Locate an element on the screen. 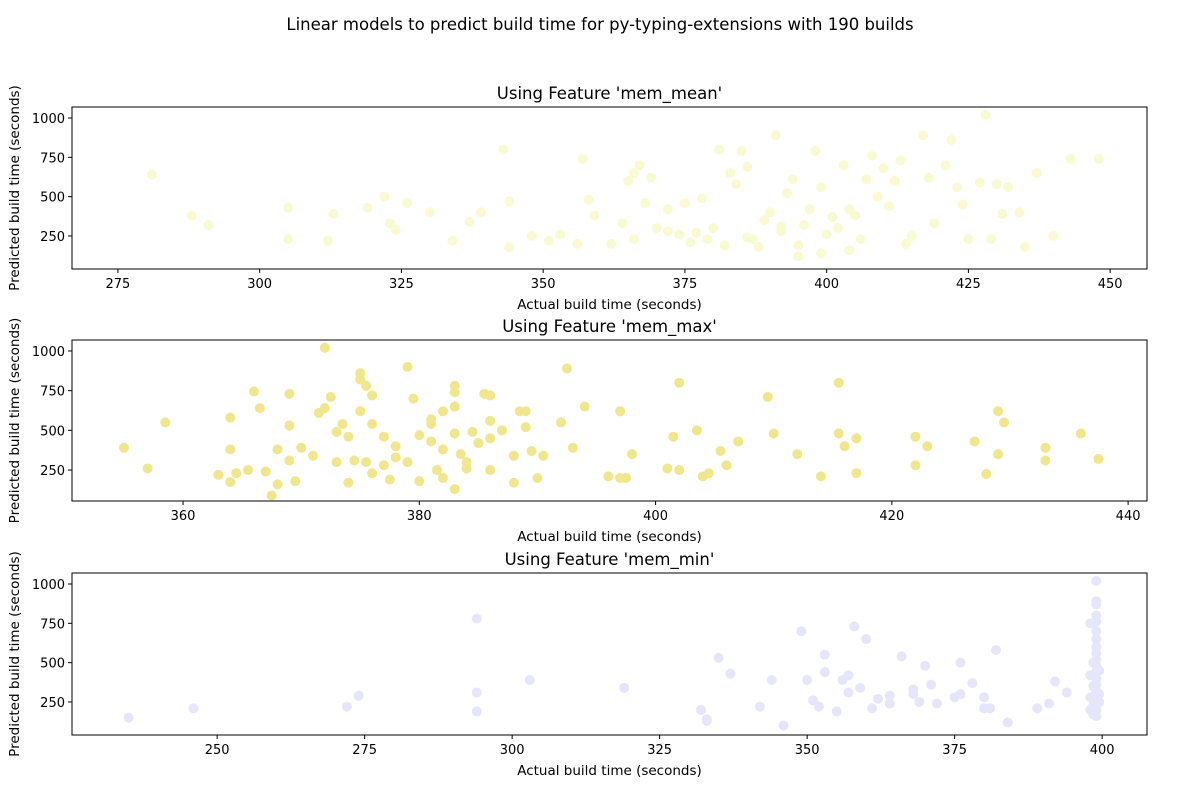 The height and width of the screenshot is (804, 1200). x-tick-label: 440 is located at coordinates (1128, 516).